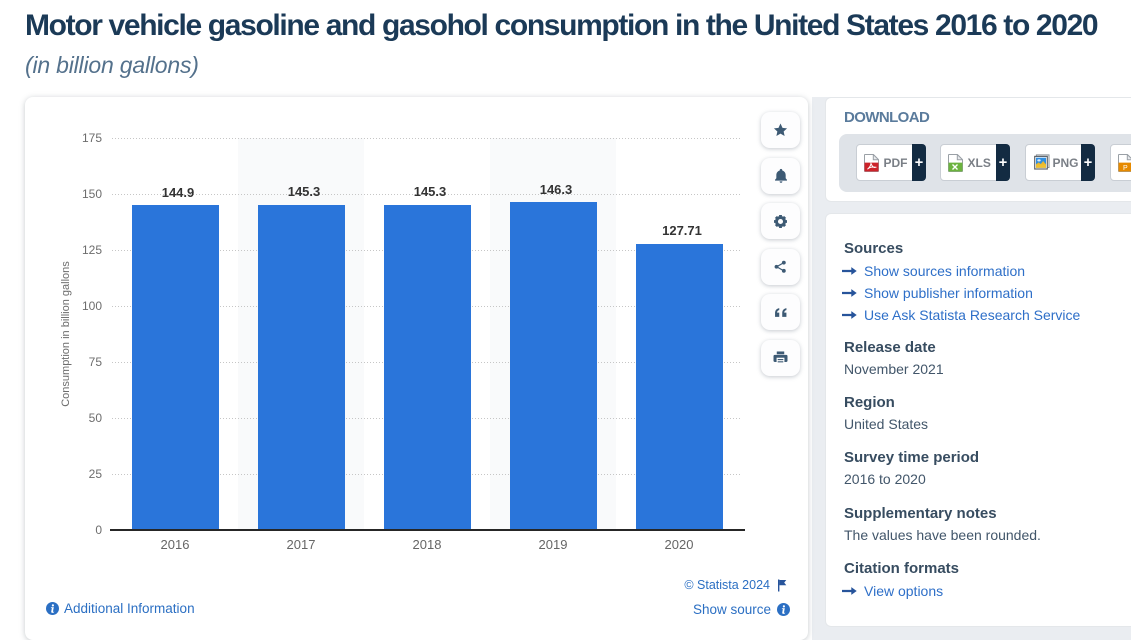  Describe the element at coordinates (1125, 168) in the screenshot. I see `svg-text: P` at that location.